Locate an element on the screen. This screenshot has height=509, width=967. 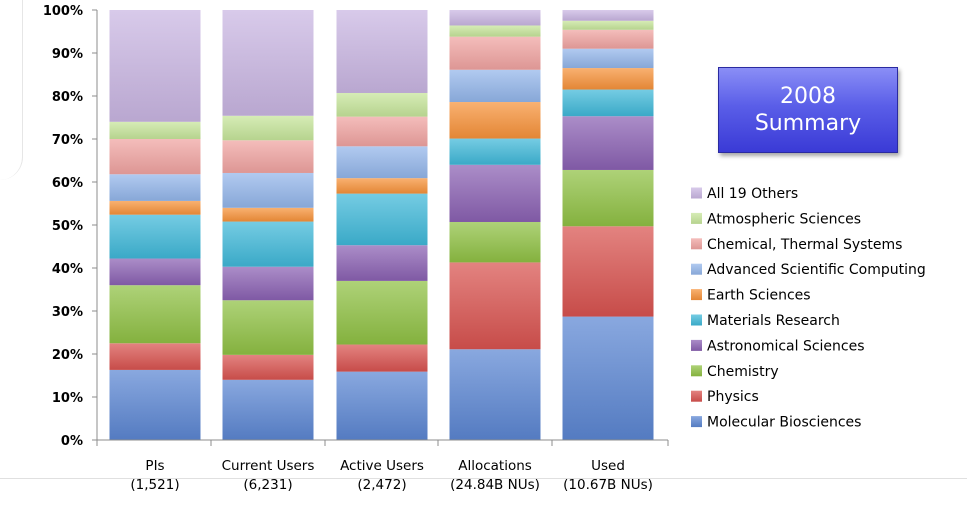
y-tick-label: 90% is located at coordinates (67, 54).